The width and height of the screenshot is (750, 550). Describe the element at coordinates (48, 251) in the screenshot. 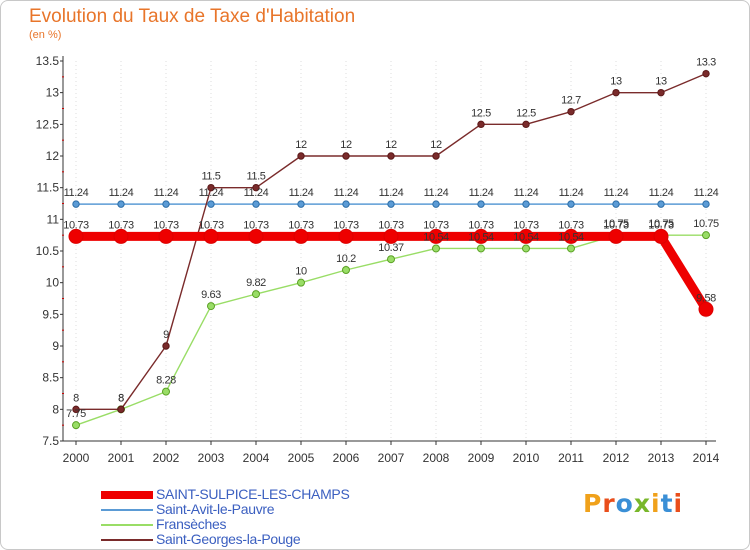

I see `y-tick-label: 10.5` at that location.